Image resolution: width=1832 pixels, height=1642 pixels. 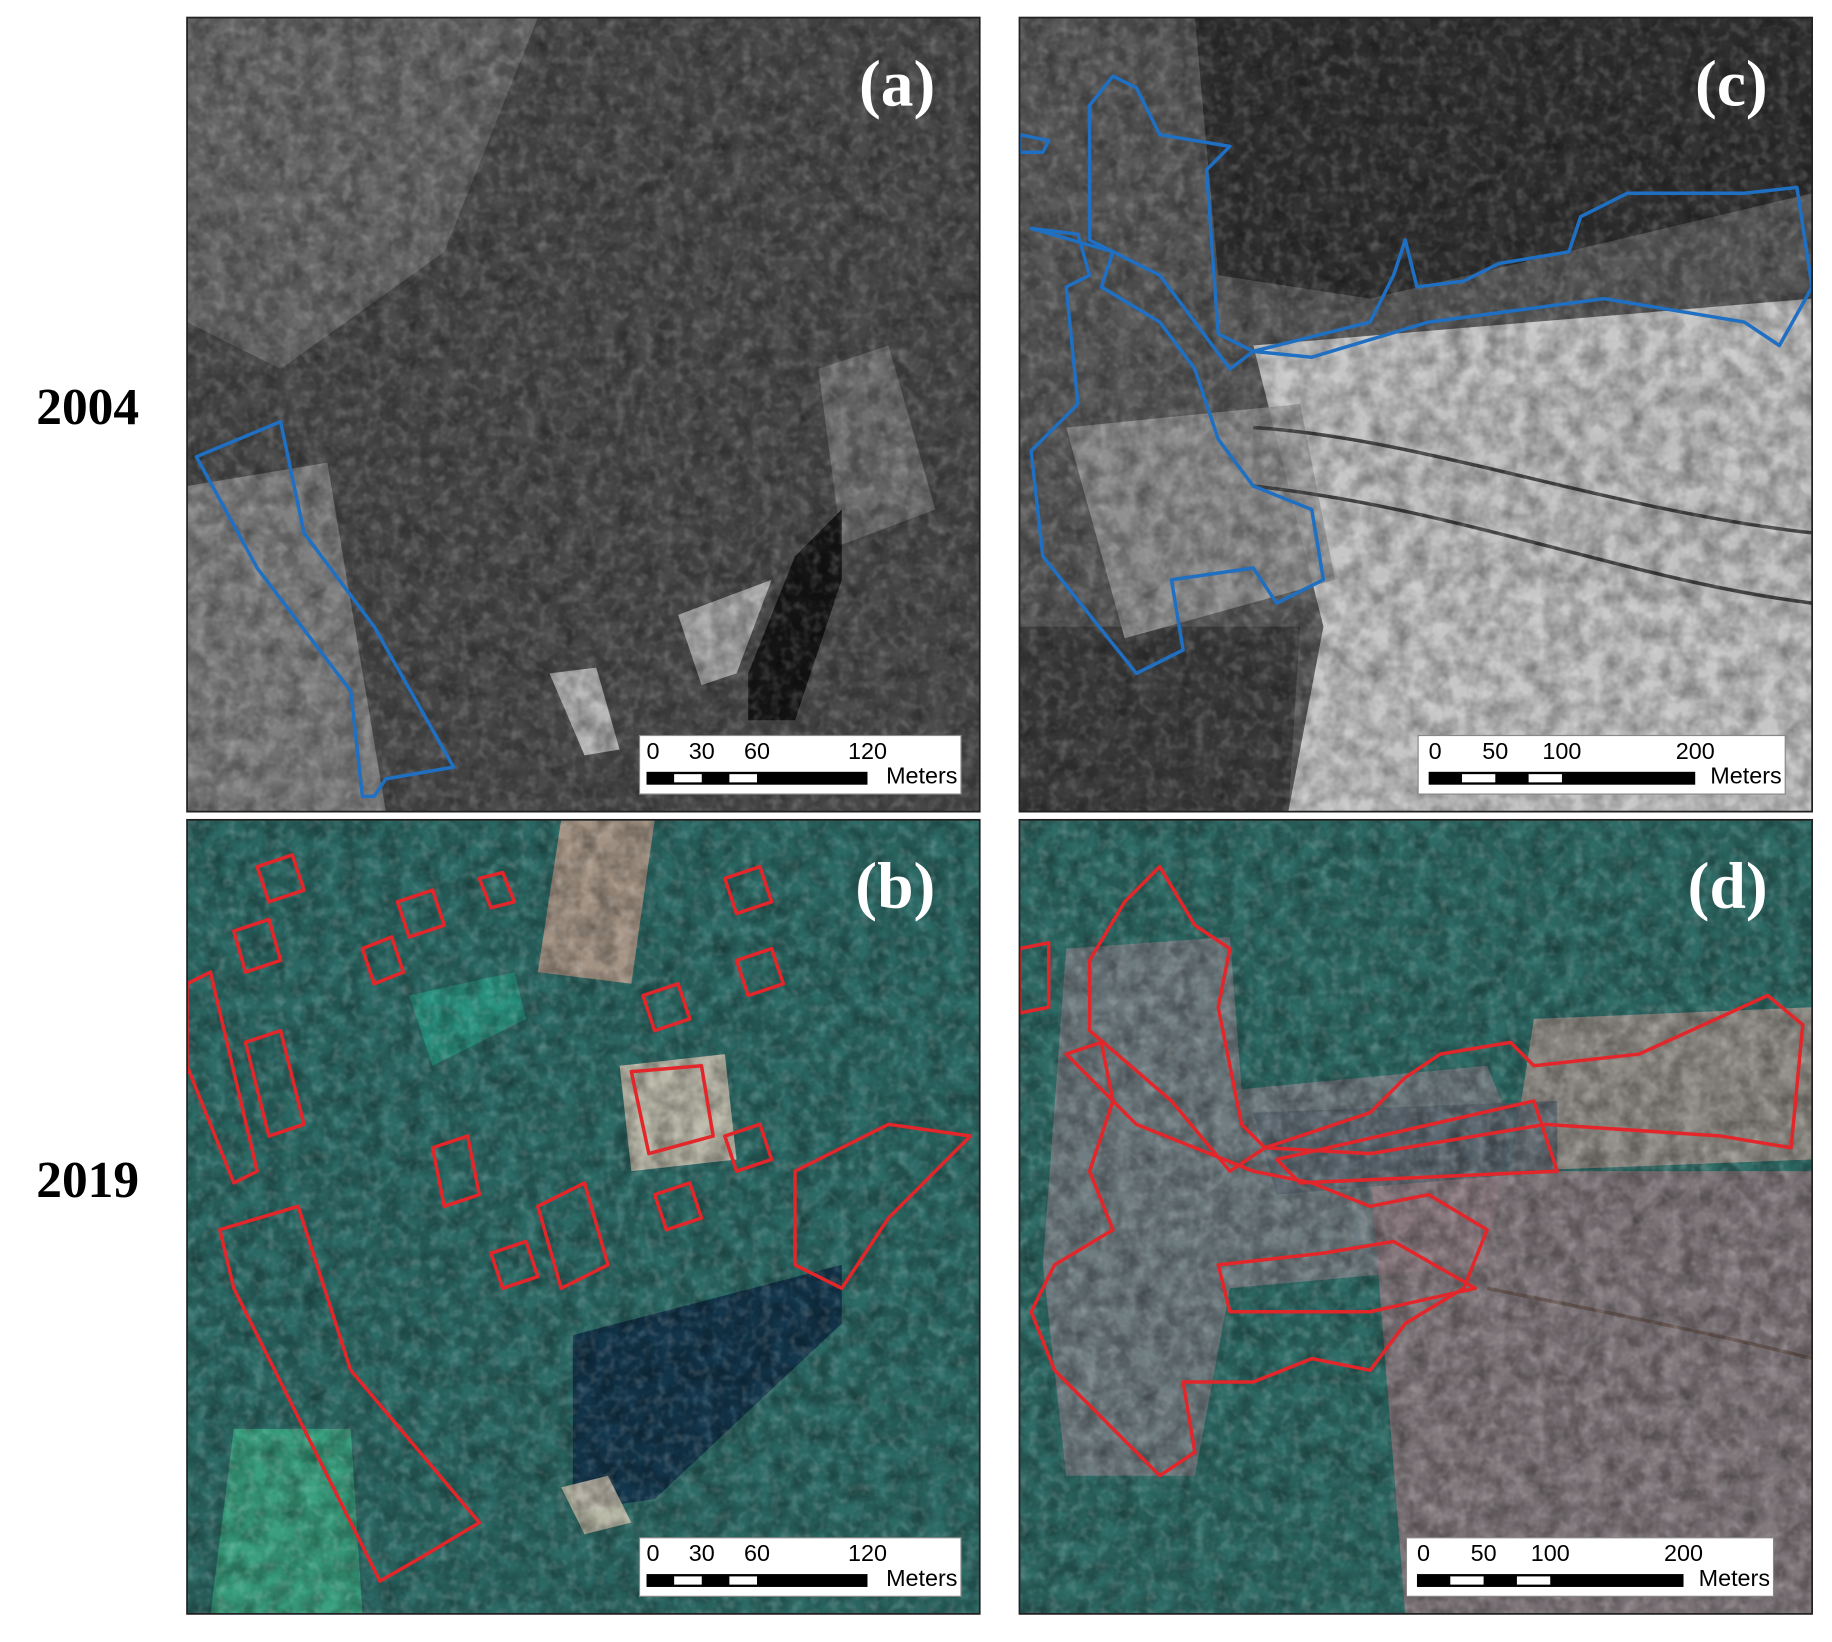 I want to click on row-label: 2019, so click(x=87, y=1180).